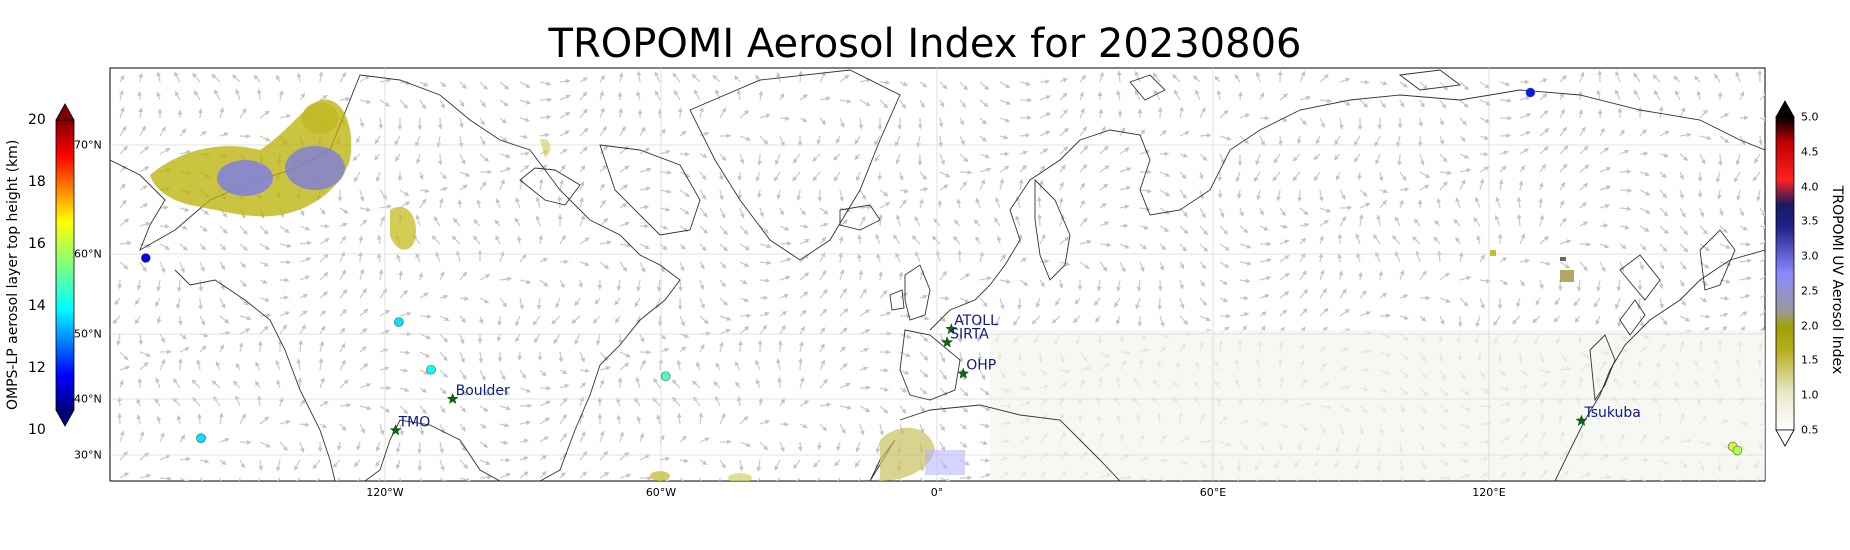 This screenshot has height=550, width=1850. Describe the element at coordinates (1810, 430) in the screenshot. I see `cb-right-tick-0-5: 0.5` at that location.